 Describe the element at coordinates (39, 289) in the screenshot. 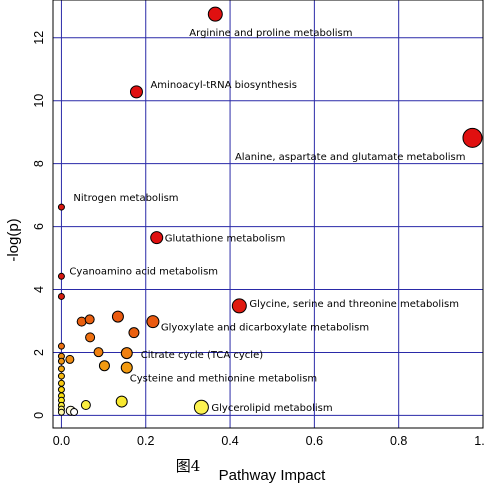

I see `y-tick-label: 4` at that location.